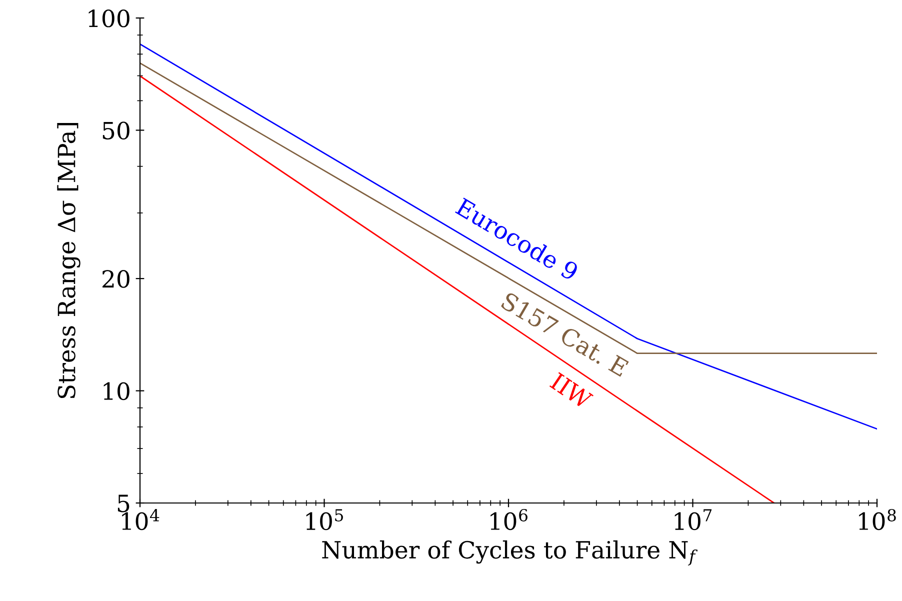  What do you see at coordinates (116, 279) in the screenshot?
I see `y-tick-label: 20` at bounding box center [116, 279].